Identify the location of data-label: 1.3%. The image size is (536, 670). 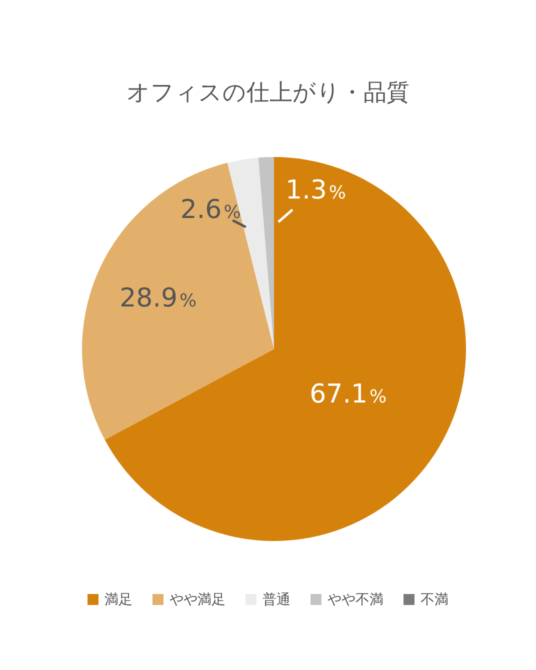
(316, 190).